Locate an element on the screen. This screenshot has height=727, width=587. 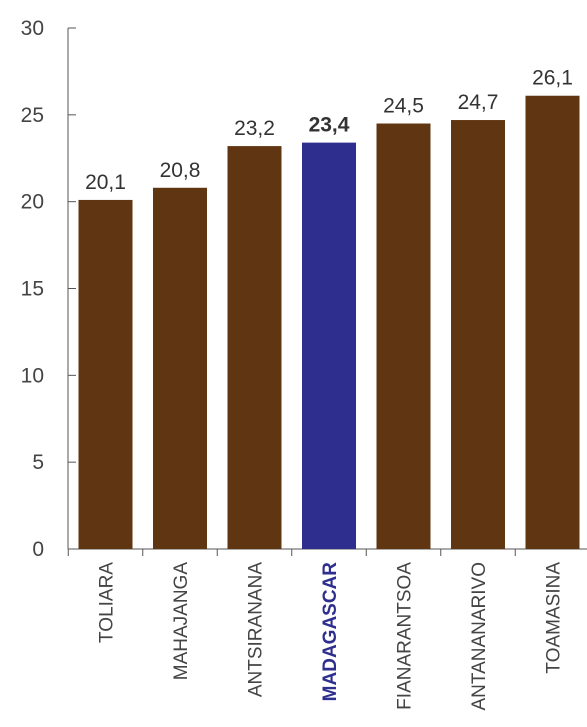
data-label-antananarivo: 24,7 is located at coordinates (478, 102).